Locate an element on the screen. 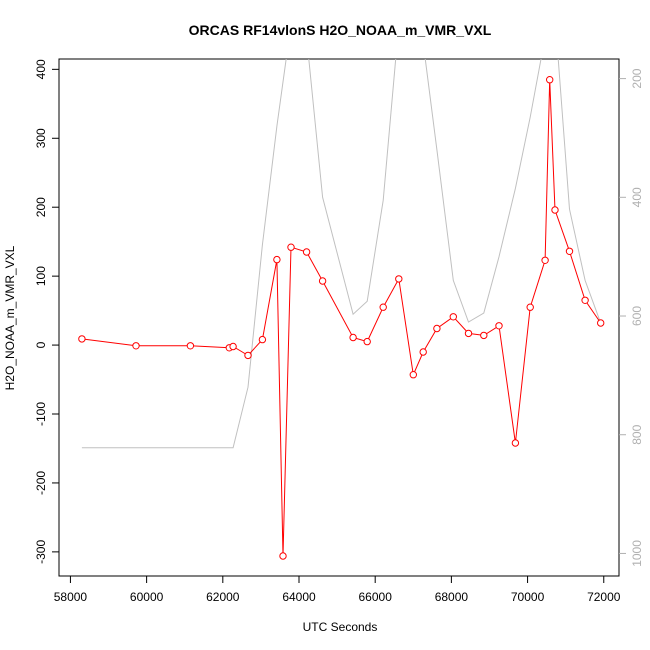  x-tick-label: 66000 is located at coordinates (376, 597).